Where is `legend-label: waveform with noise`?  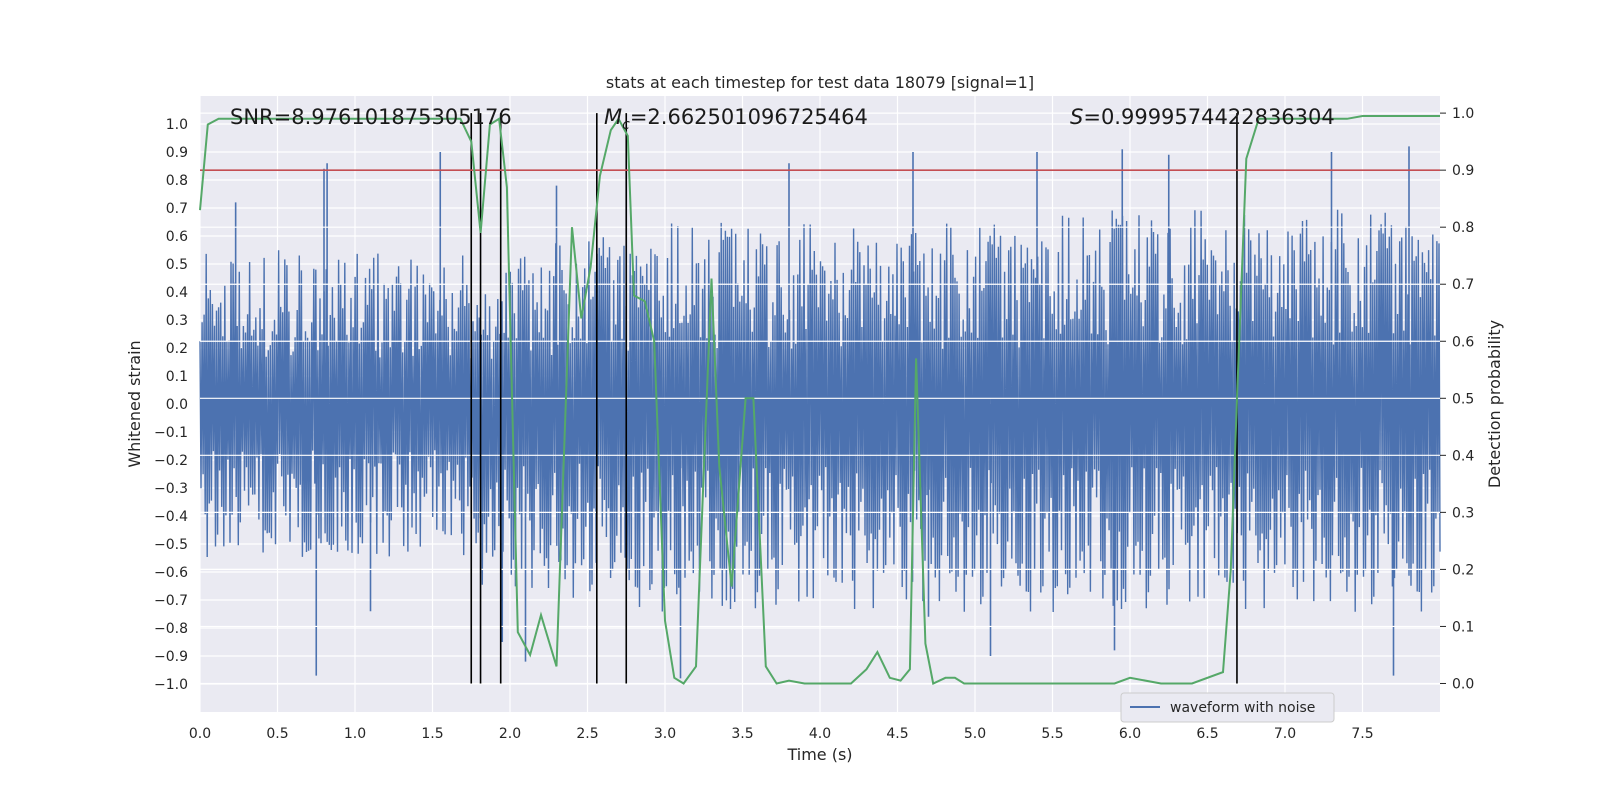
legend-label: waveform with noise is located at coordinates (1242, 708).